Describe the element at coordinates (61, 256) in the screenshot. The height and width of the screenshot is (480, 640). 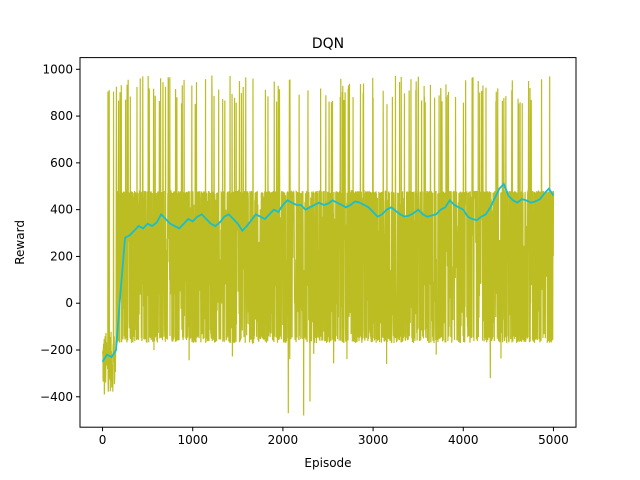
I see `y-tick-label: 200` at that location.